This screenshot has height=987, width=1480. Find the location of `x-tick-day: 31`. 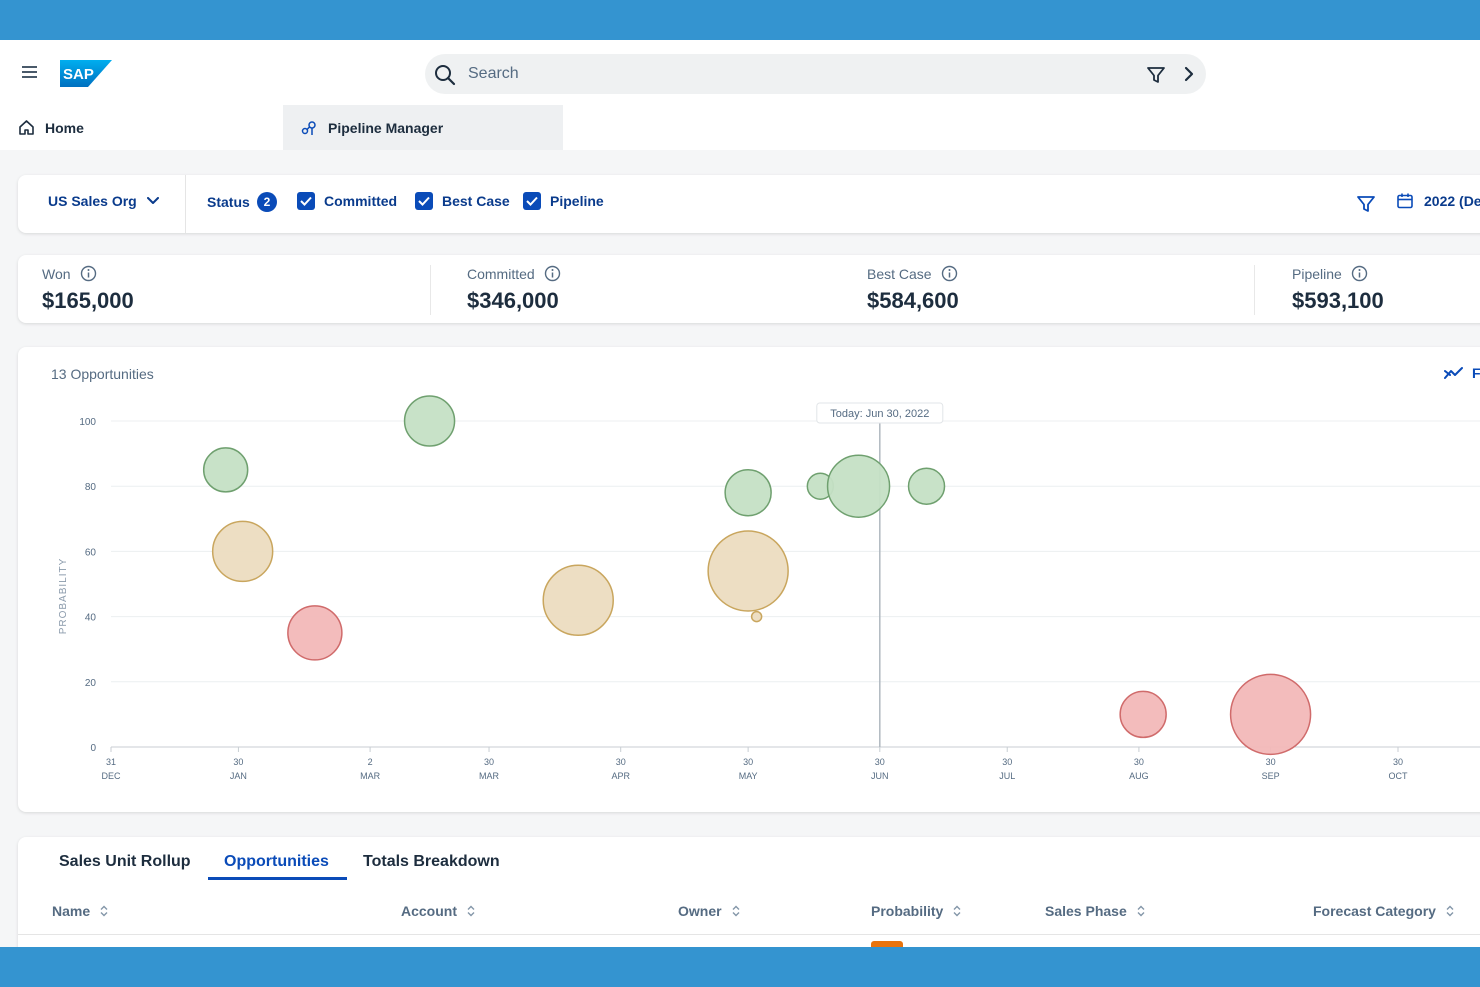

x-tick-day: 31 is located at coordinates (111, 762).